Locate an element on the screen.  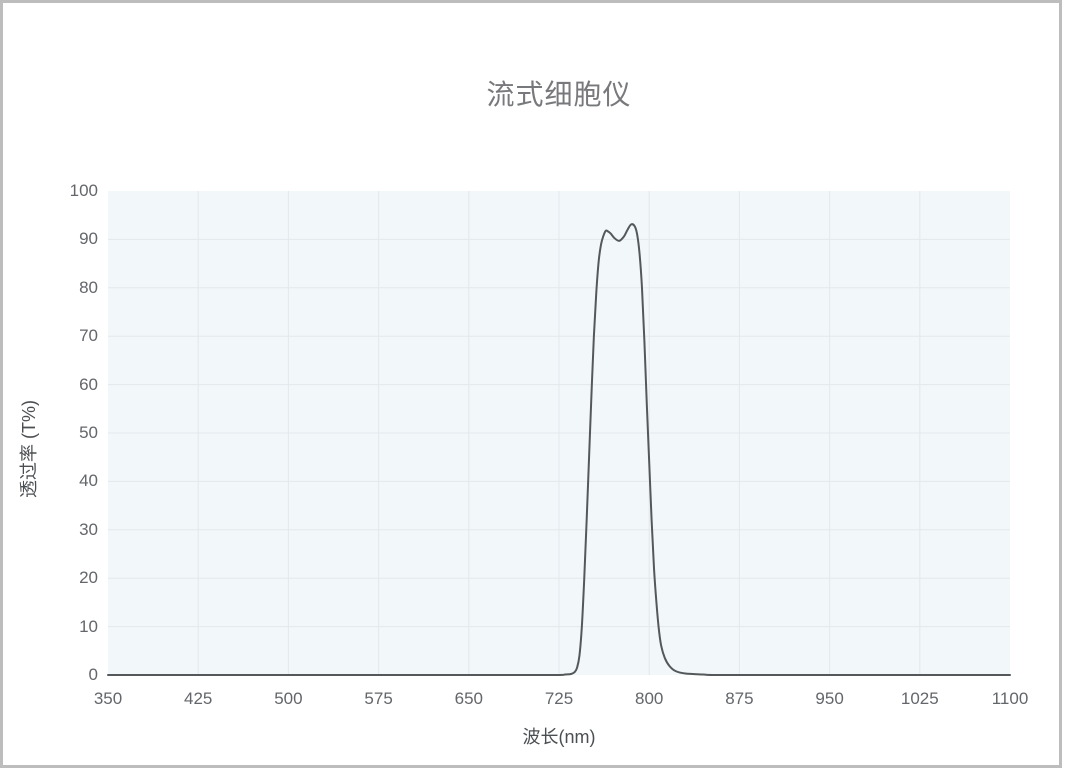
x-tick-label: 875 is located at coordinates (739, 698).